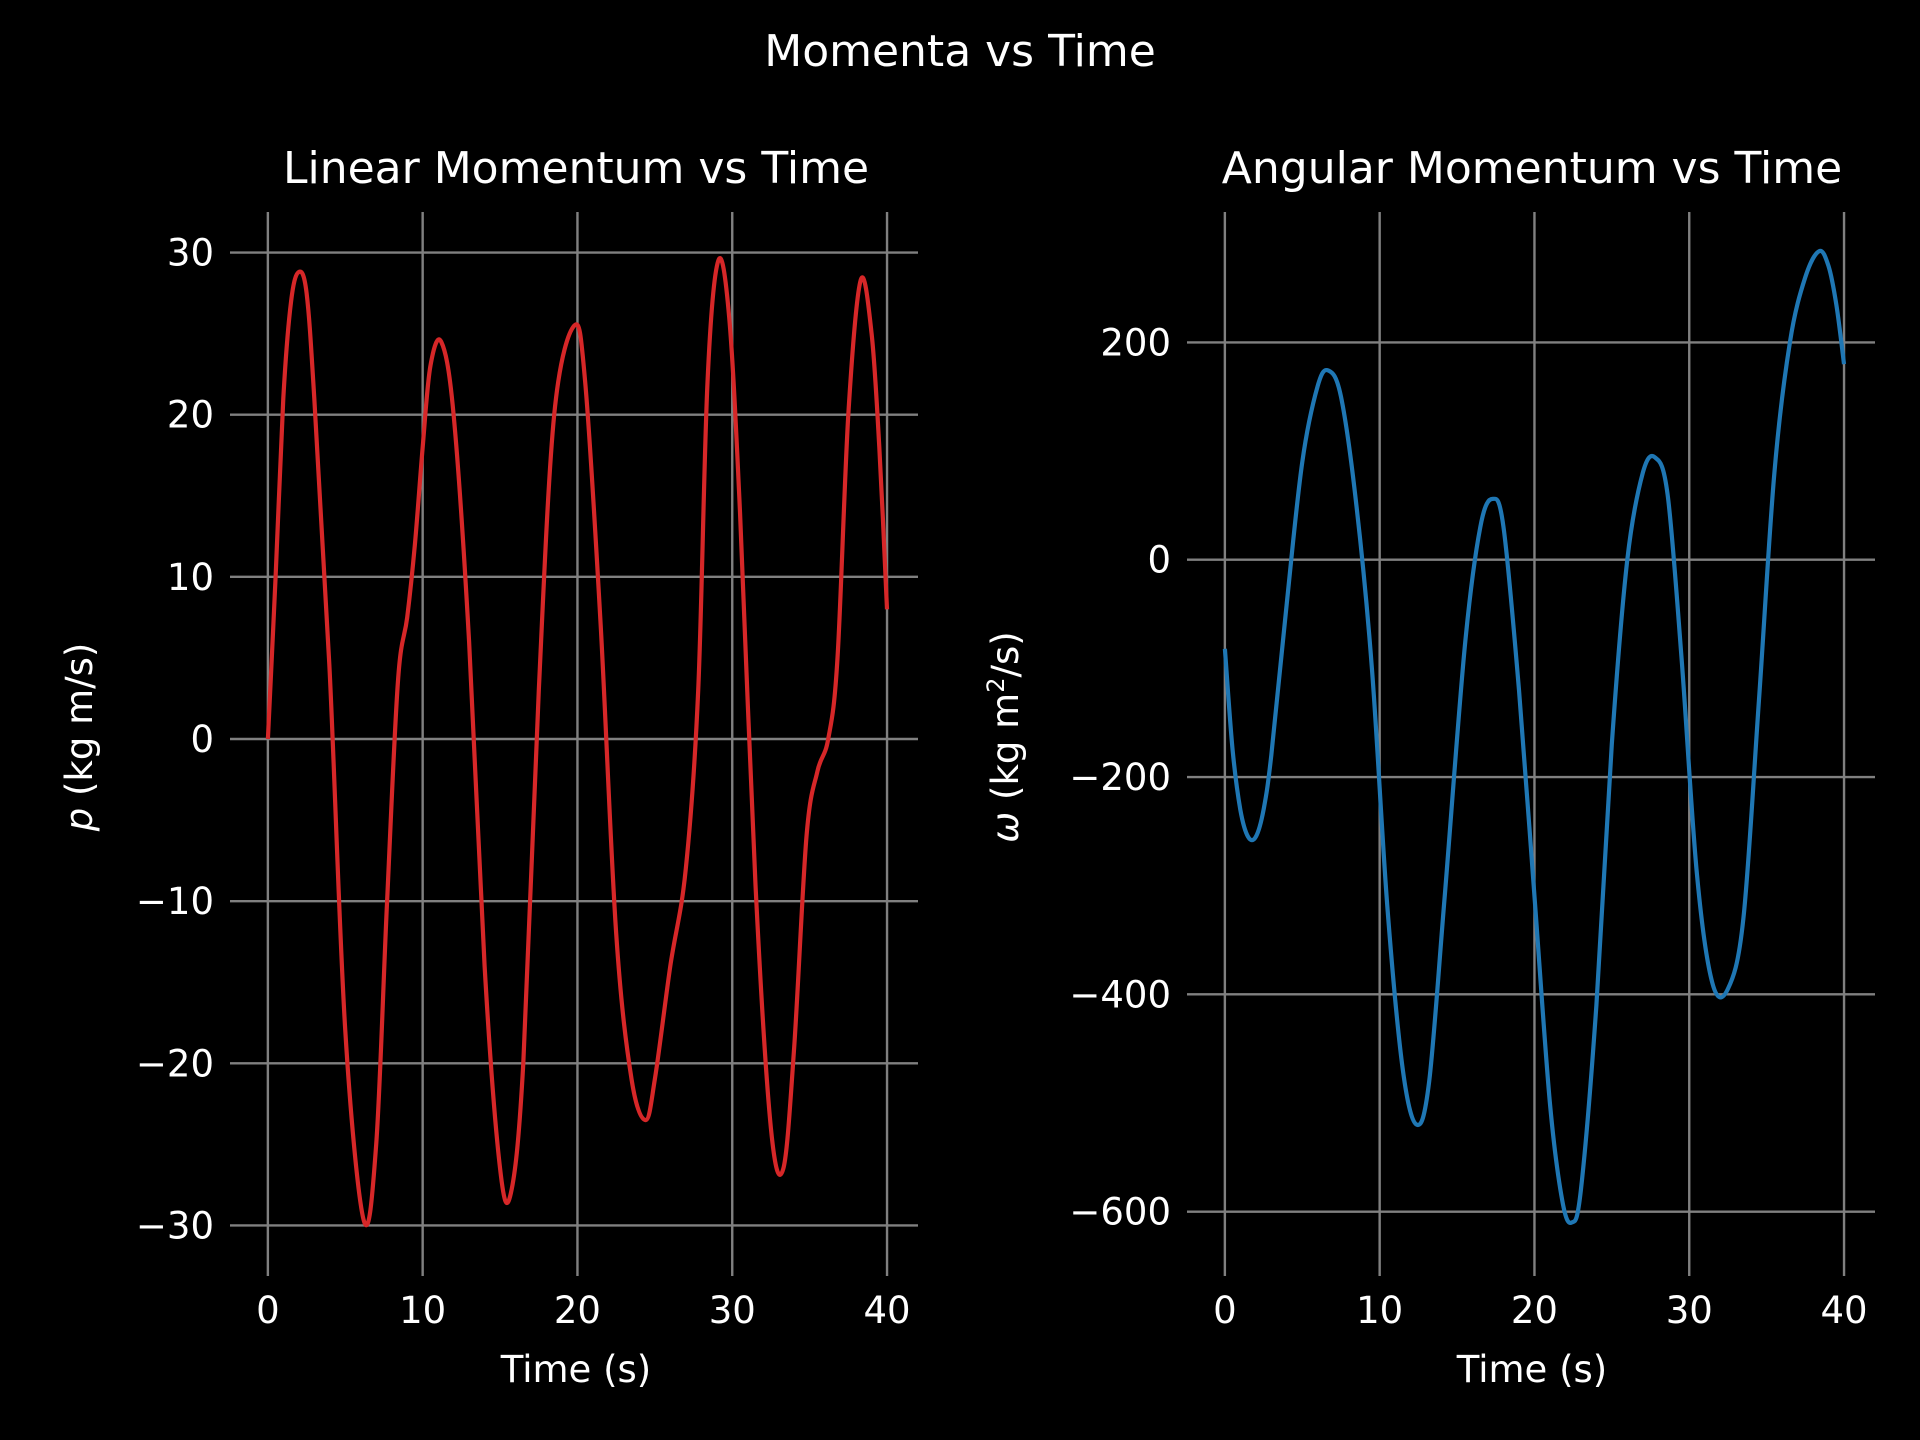  Describe the element at coordinates (732, 1310) in the screenshot. I see `linear-momentum-x-tick-label: 30` at that location.